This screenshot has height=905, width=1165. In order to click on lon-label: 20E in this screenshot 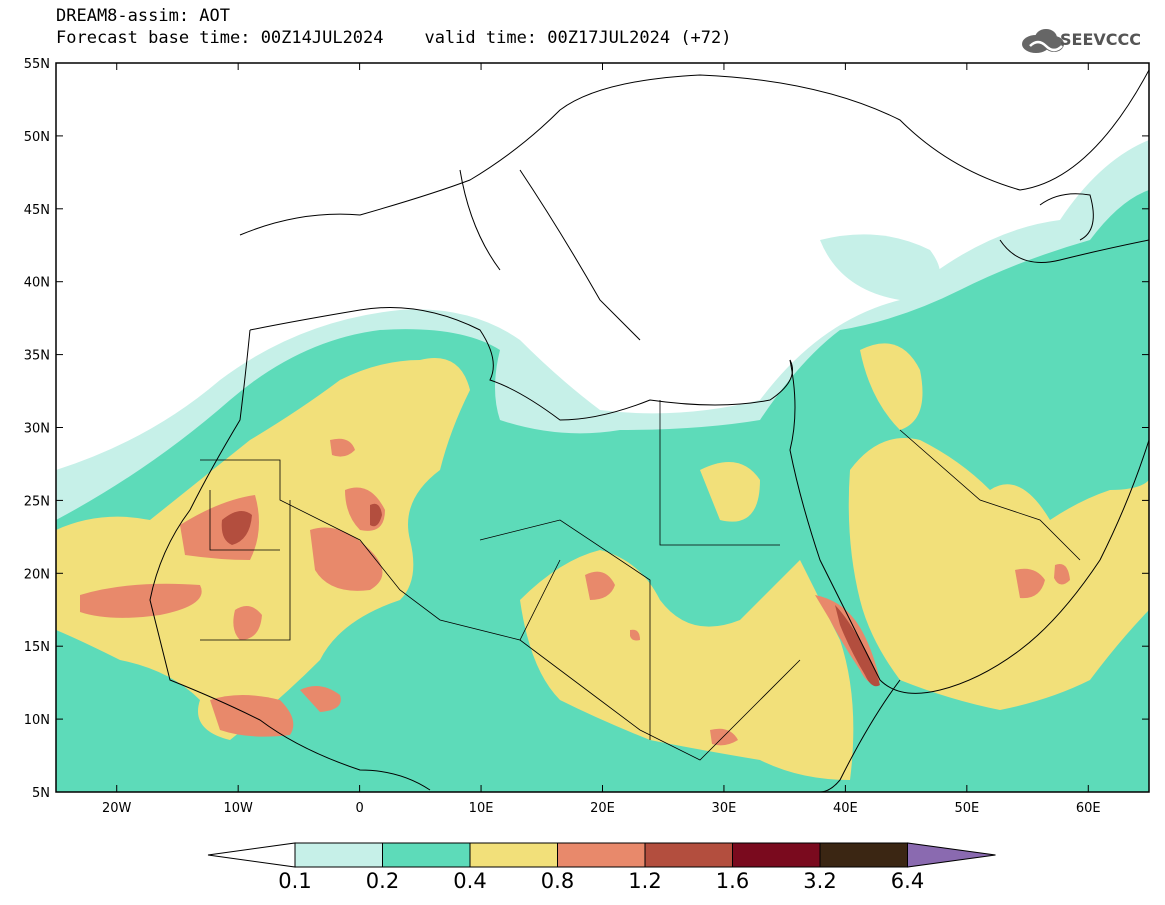, I will do `click(602, 808)`.